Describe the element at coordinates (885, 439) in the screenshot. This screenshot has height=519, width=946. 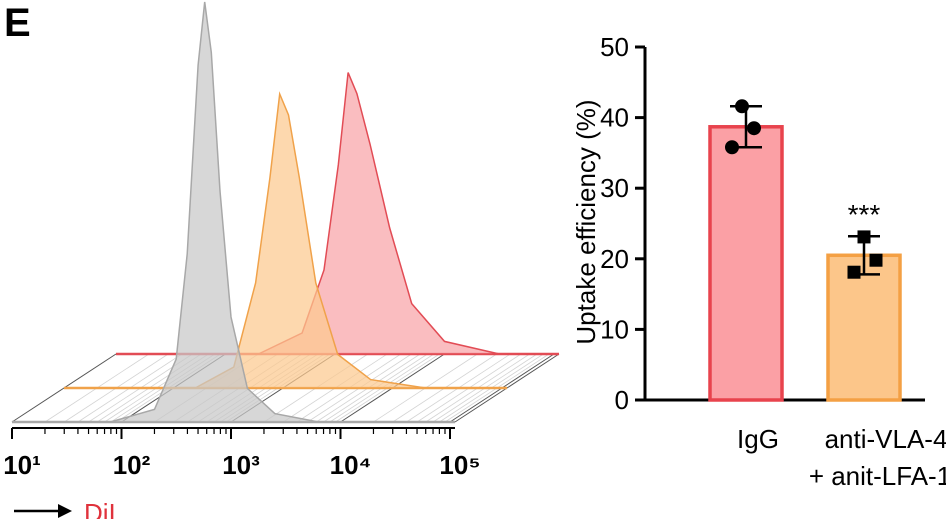
I see `x-tick-label: anti-VLA-4` at that location.